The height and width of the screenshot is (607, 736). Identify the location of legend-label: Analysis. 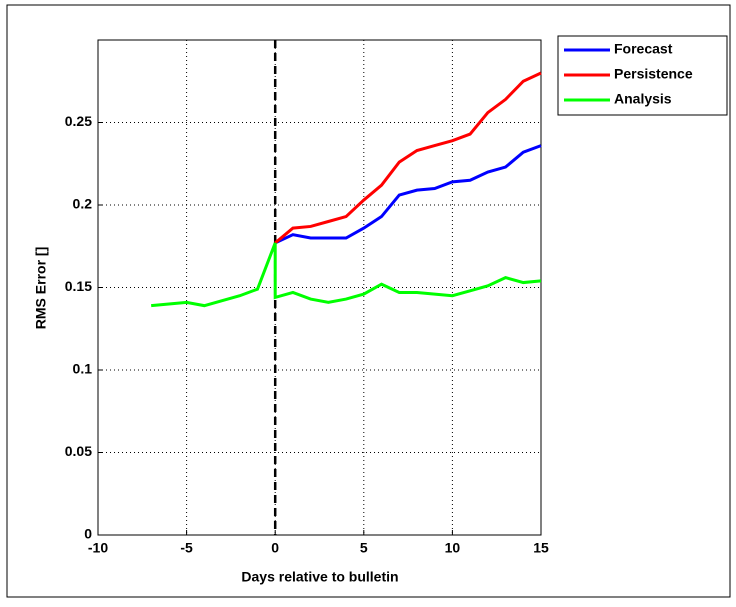
(643, 99).